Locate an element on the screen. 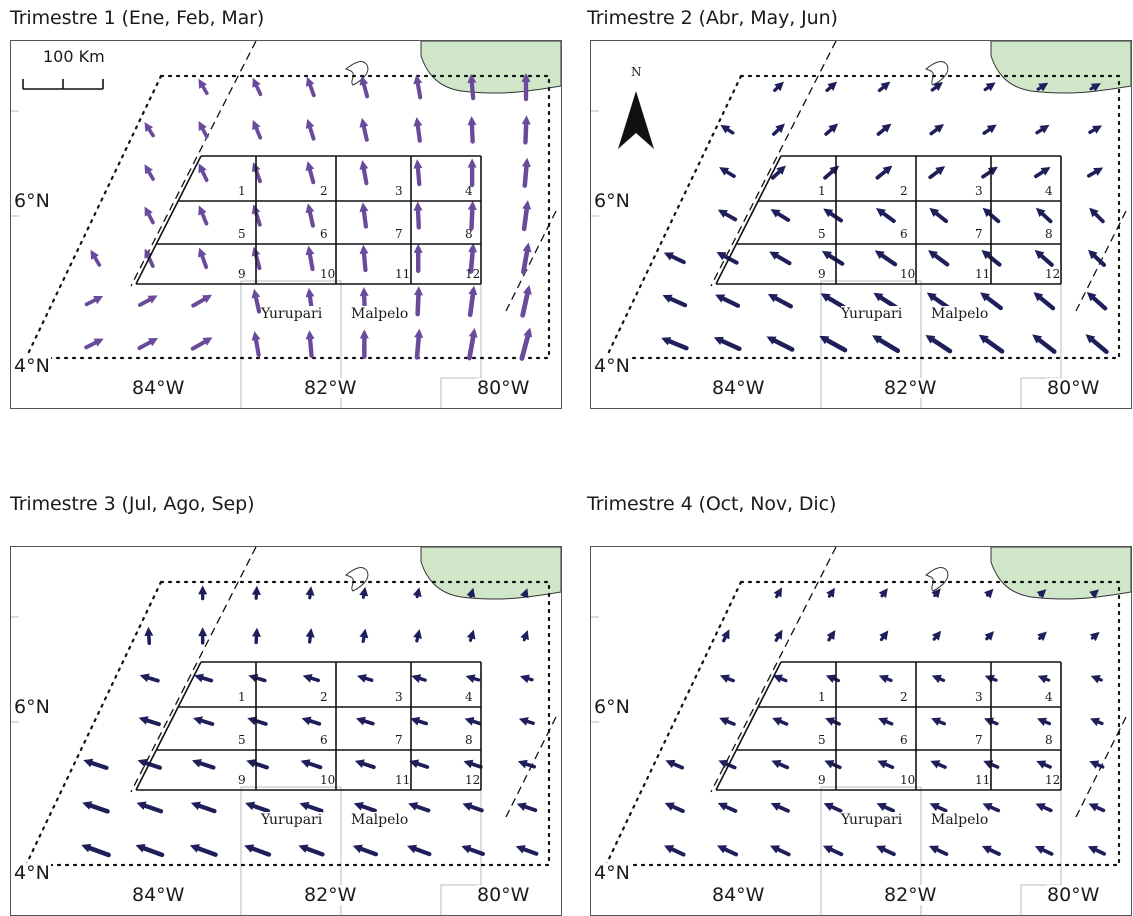 Image resolution: width=1133 pixels, height=916 pixels. scale-bar is located at coordinates (63, 84).